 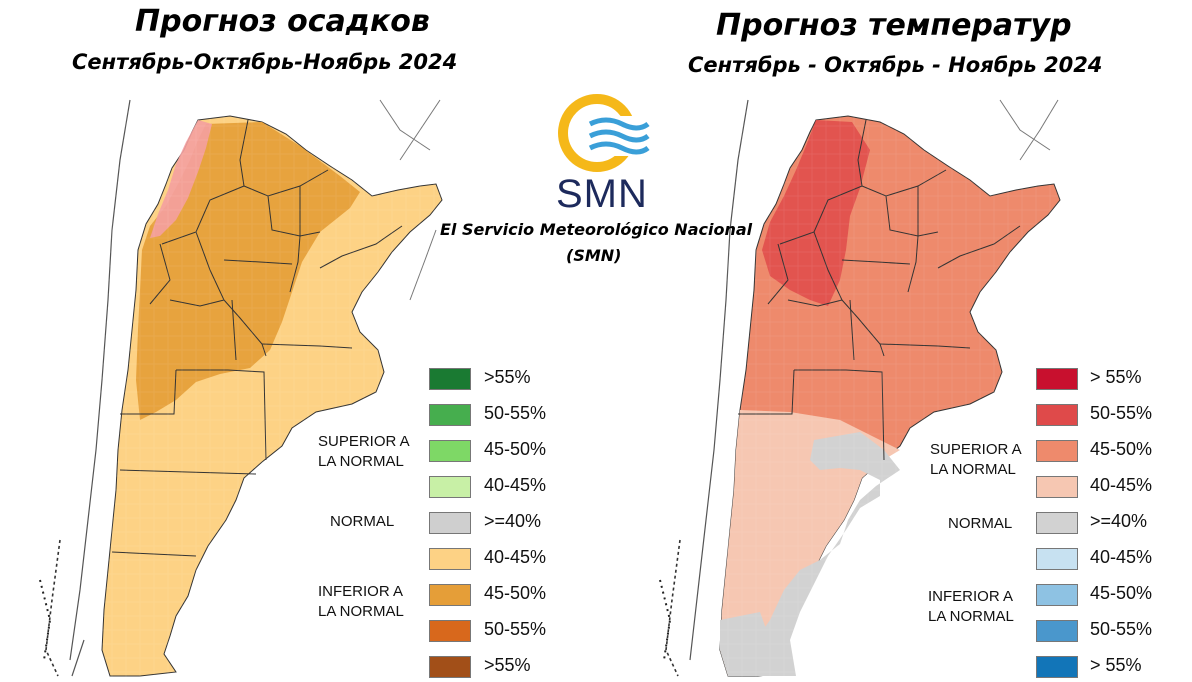 I want to click on temp-legend-label-2: 50-55%, so click(x=1121, y=413).